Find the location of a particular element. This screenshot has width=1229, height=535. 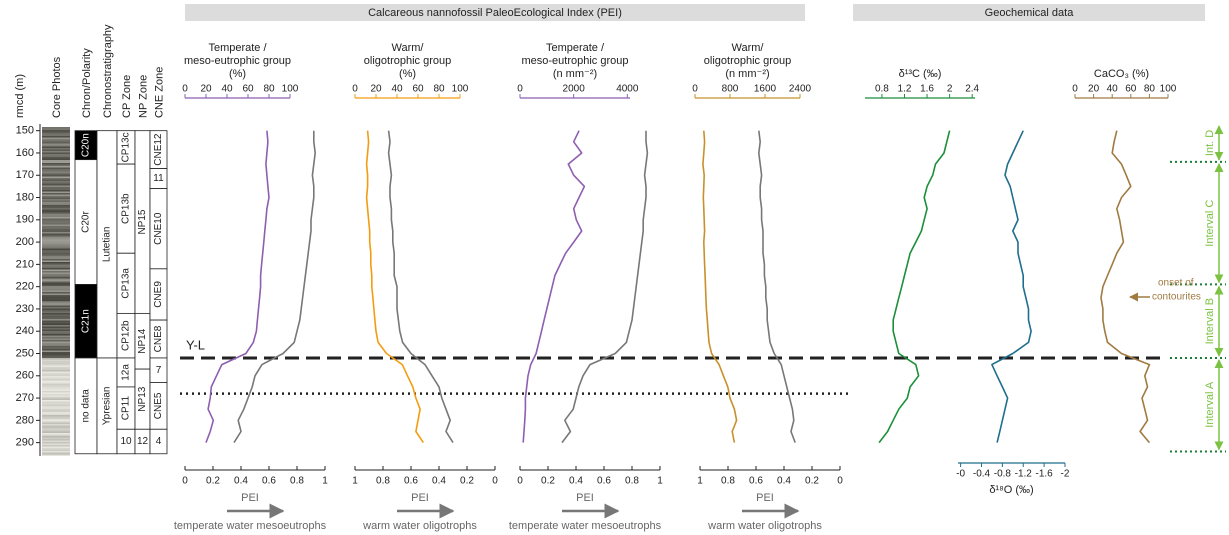

interval-label: Interval B is located at coordinates (1210, 321).